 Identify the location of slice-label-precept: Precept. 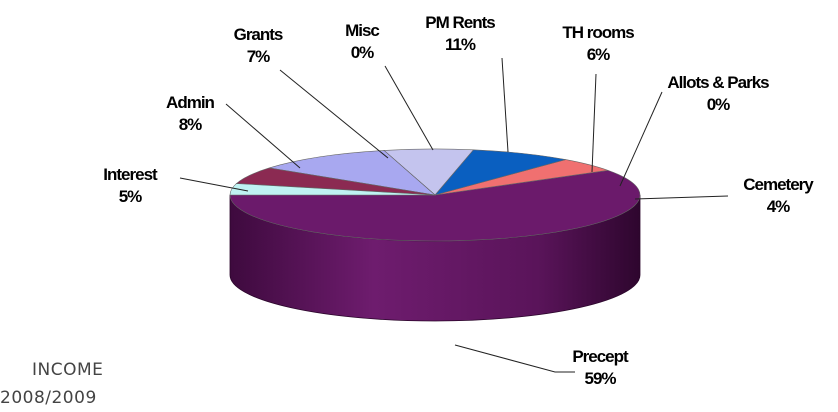
(600, 356).